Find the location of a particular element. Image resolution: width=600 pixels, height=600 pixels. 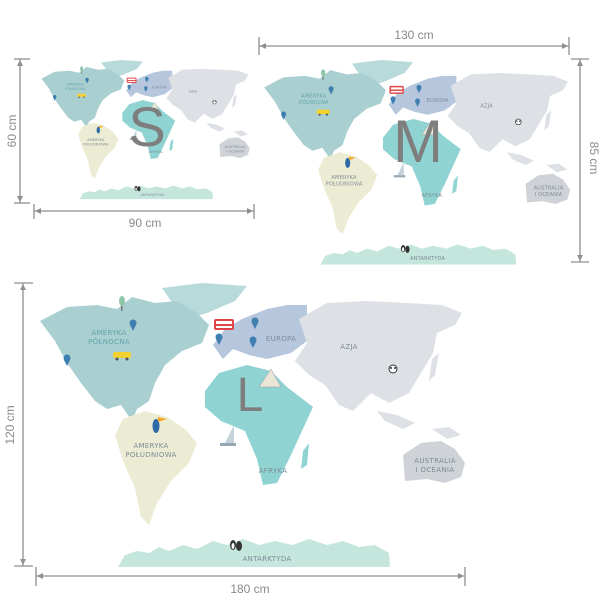

size-letter-s: S is located at coordinates (146, 126).